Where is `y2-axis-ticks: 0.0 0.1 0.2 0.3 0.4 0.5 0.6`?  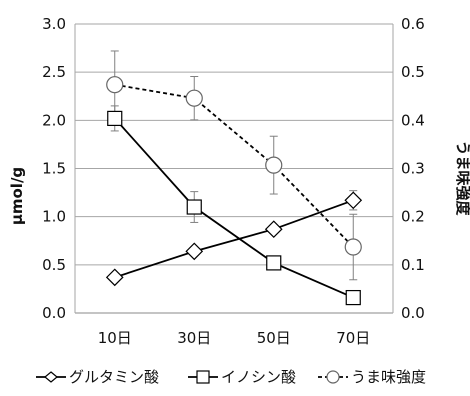
y2-axis-ticks: 0.0 0.1 0.2 0.3 0.4 0.5 0.6 is located at coordinates (413, 168).